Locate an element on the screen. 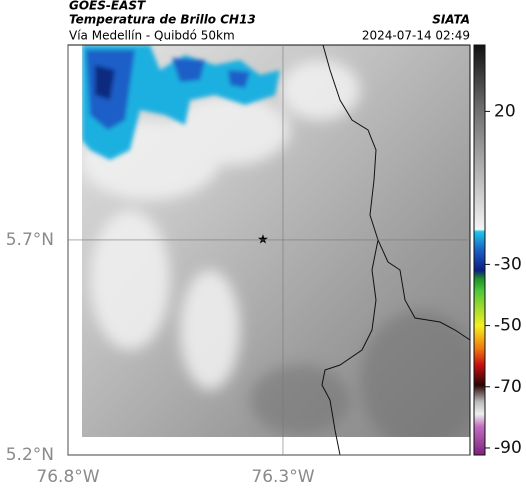 Image resolution: width=526 pixels, height=495 pixels. route-label: Vía Medellín - Quibdó 50km is located at coordinates (152, 36).